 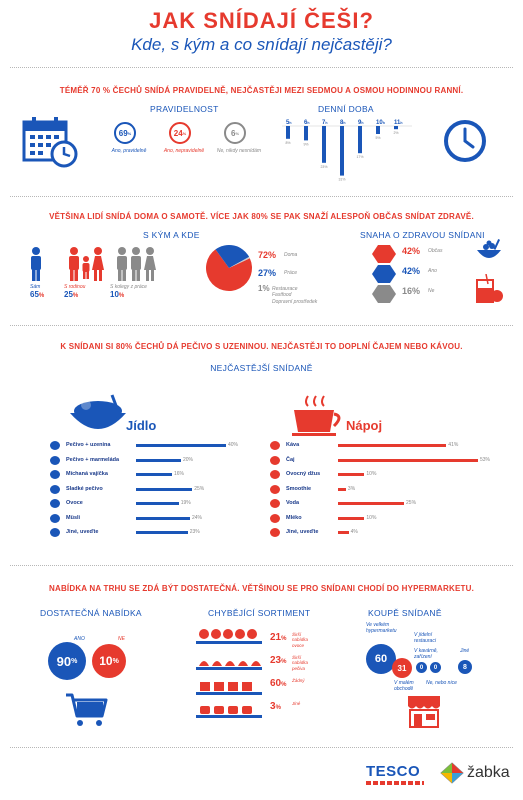 What do you see at coordinates (231, 673) in the screenshot?
I see `shelves-icon` at bounding box center [231, 673].